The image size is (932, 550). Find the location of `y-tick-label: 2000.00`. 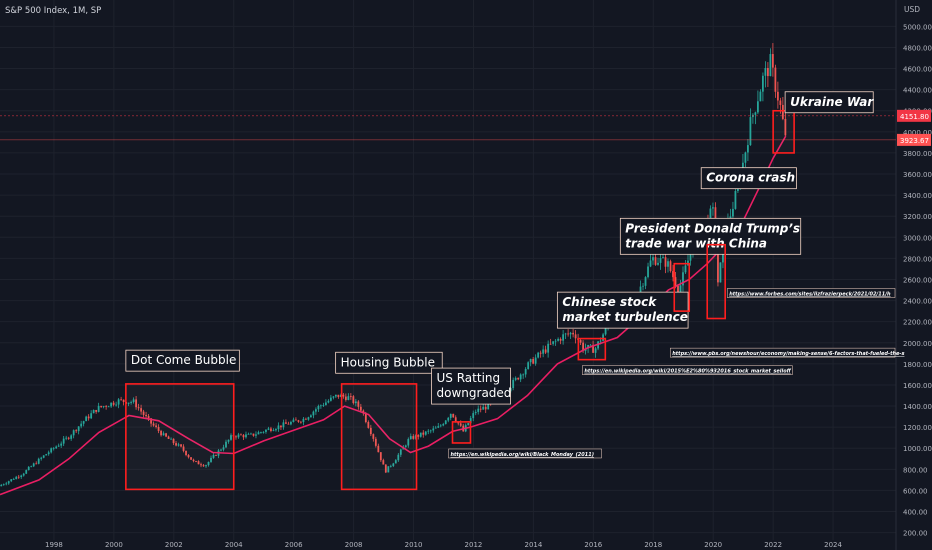

y-tick-label: 2000.00 is located at coordinates (917, 344).